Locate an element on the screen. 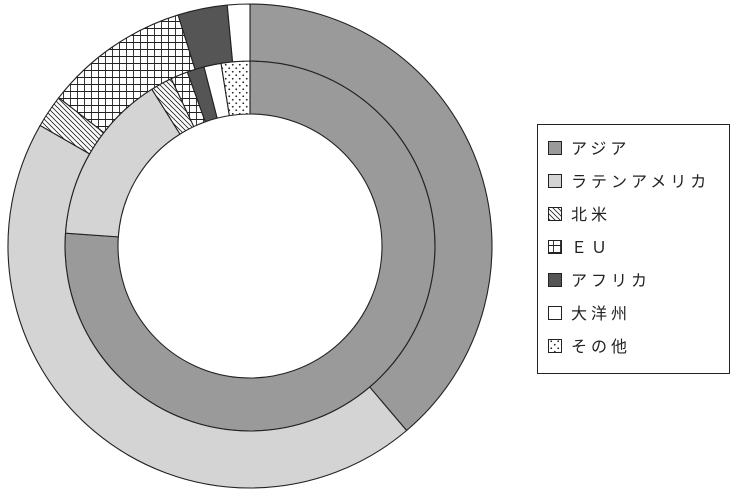  legend-swatch-other is located at coordinates (555, 346).